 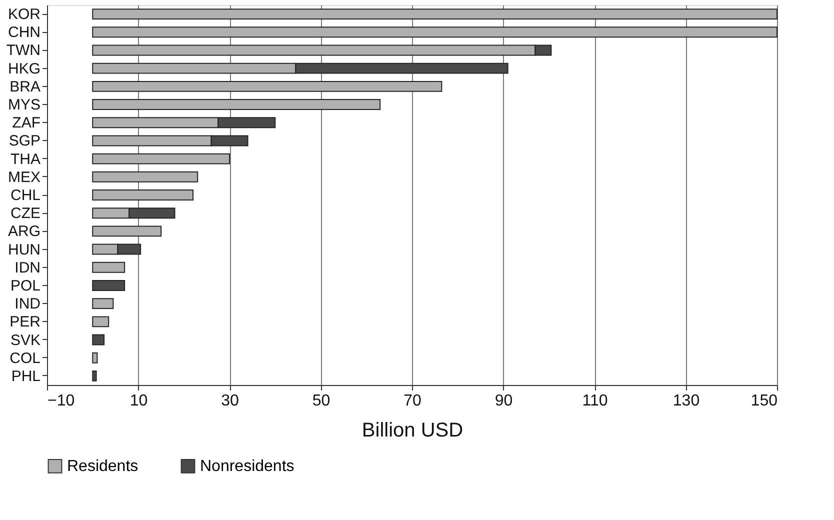 What do you see at coordinates (25, 213) in the screenshot?
I see `y-tick-label: CZE` at bounding box center [25, 213].